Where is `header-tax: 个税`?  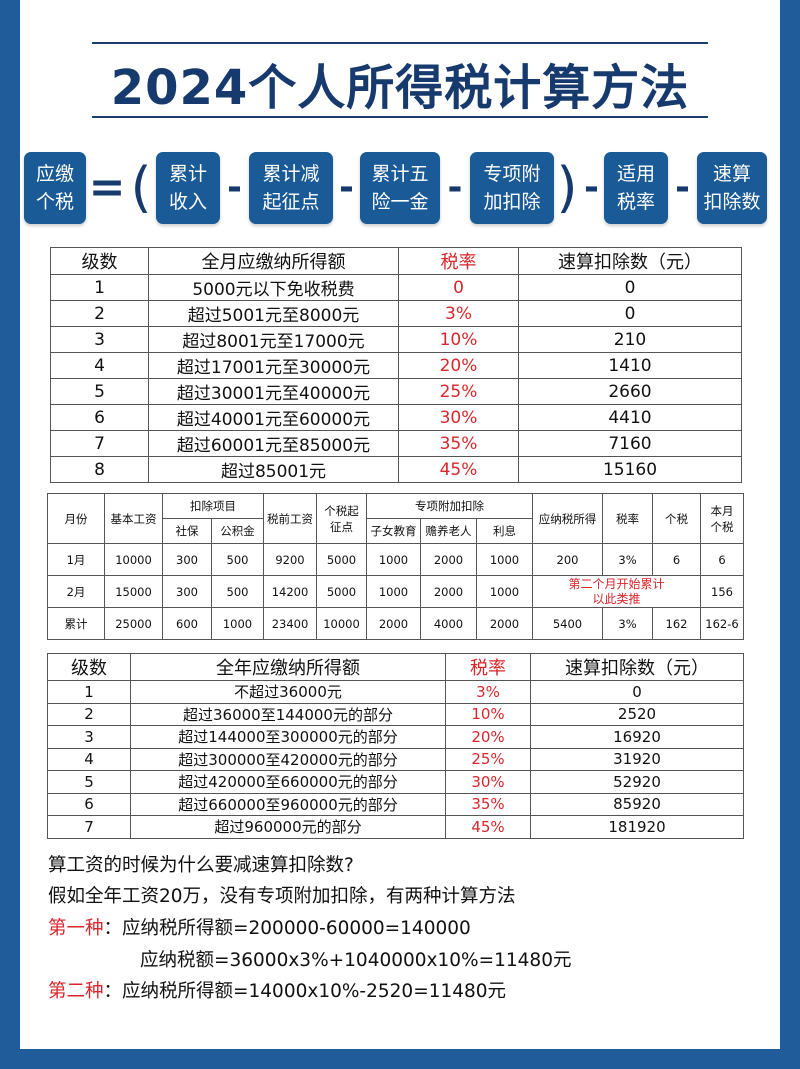 header-tax: 个税 is located at coordinates (676, 518).